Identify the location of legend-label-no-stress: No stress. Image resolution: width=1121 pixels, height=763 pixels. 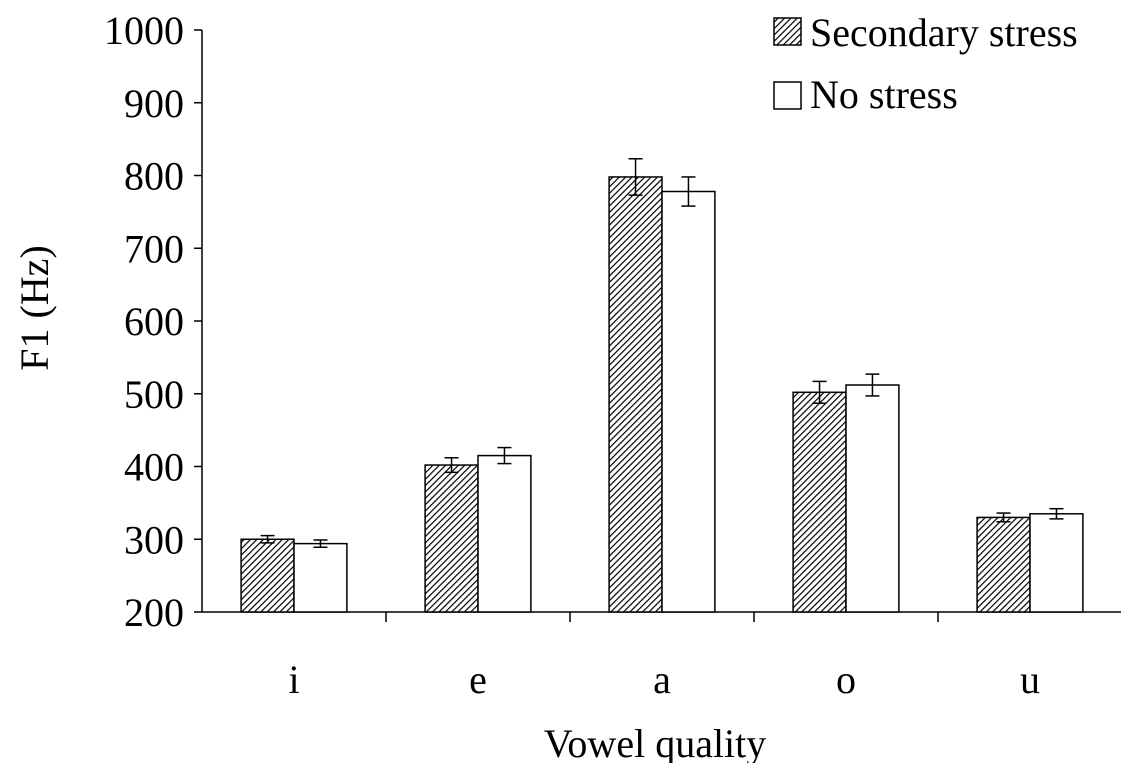
(884, 94).